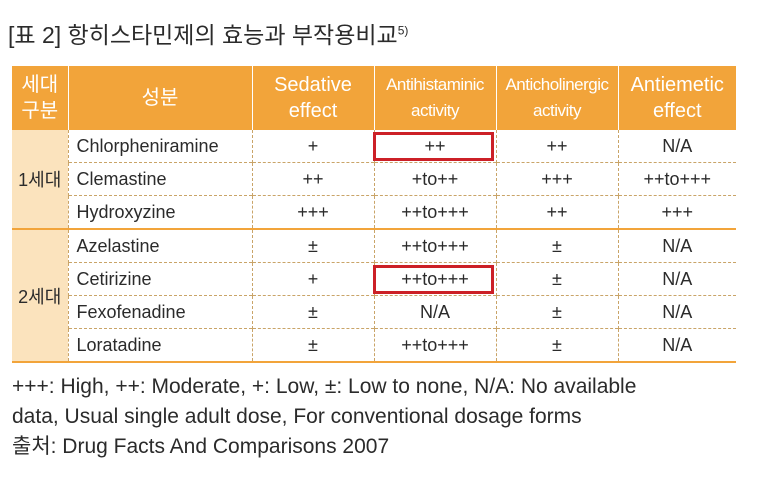 The height and width of the screenshot is (480, 757). I want to click on table-title: [표 2] 항히스타민제의 효능과 부작용비교5), so click(208, 33).